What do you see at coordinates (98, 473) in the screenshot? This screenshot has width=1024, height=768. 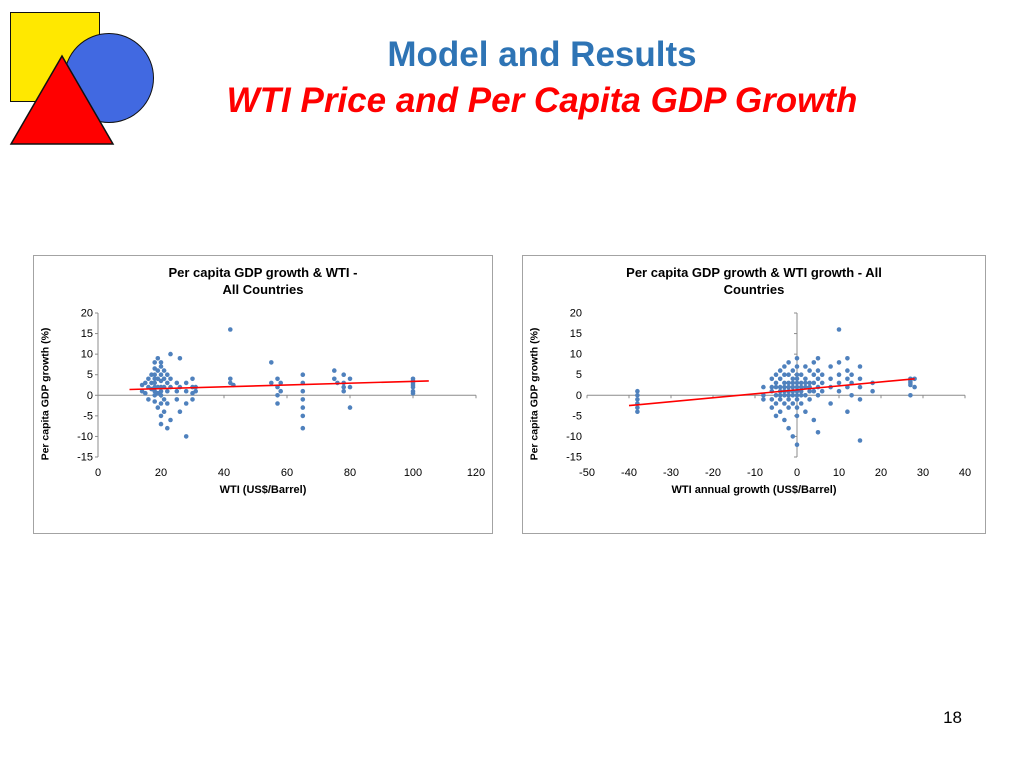 I see `x-tick-label: 0` at bounding box center [98, 473].